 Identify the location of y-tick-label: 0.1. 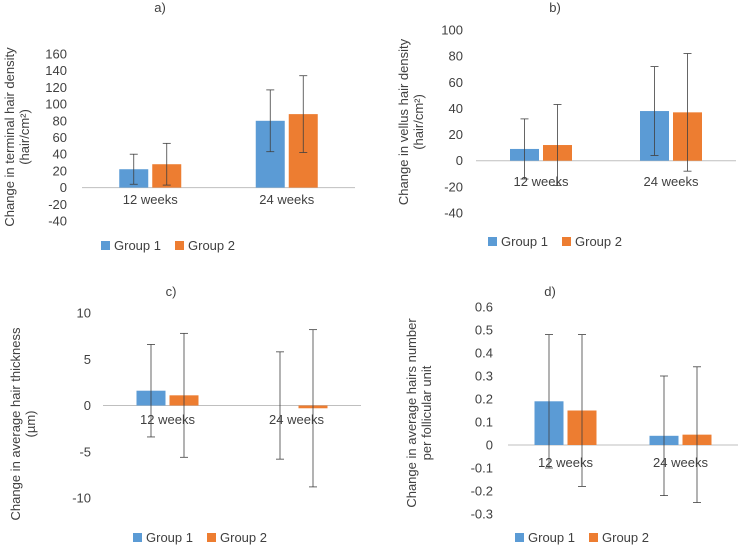
(484, 422).